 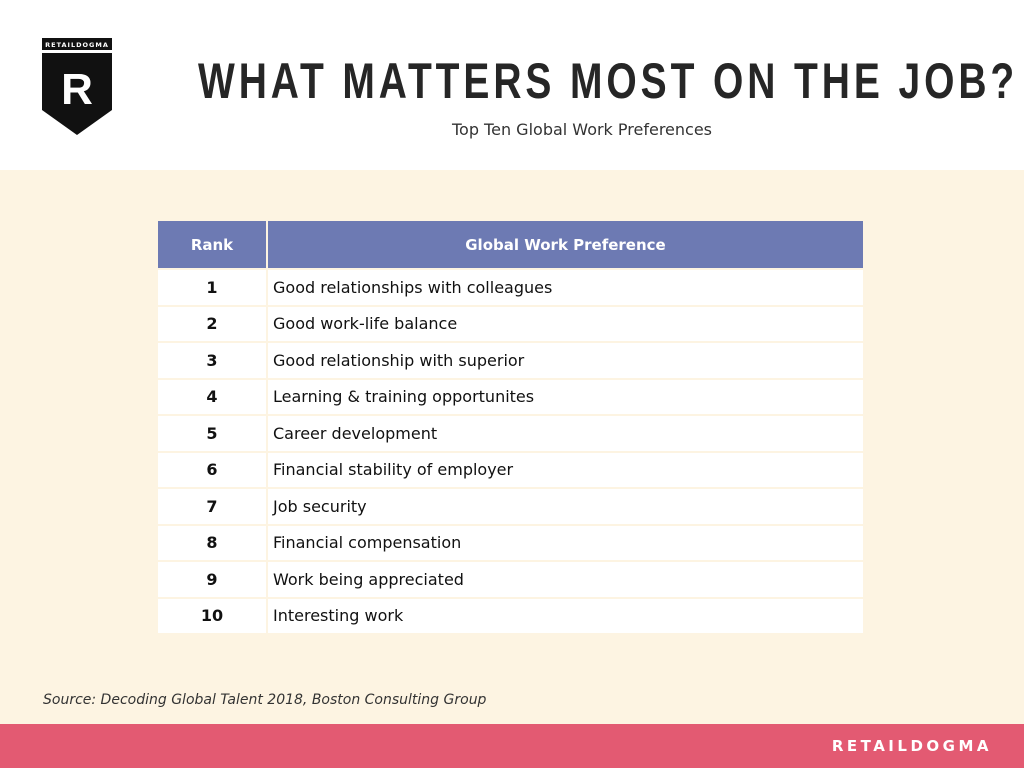 I want to click on preference-cell: Work being appreciated, so click(x=565, y=579).